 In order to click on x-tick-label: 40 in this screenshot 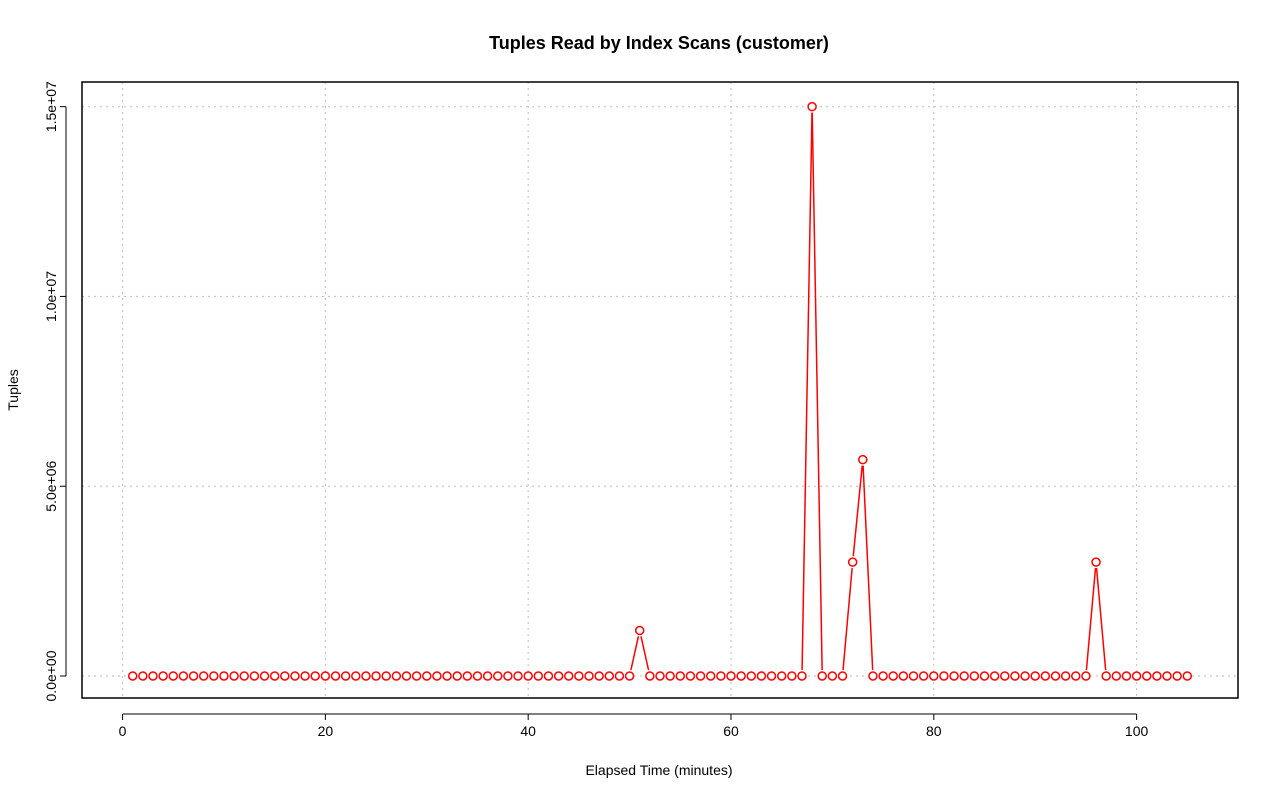, I will do `click(528, 731)`.